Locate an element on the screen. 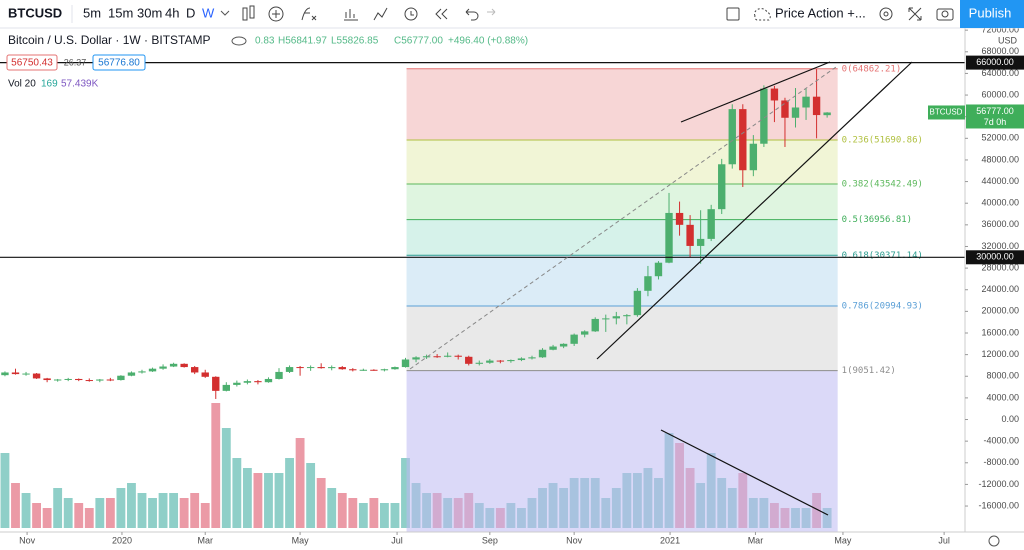 The width and height of the screenshot is (1024, 550). x-tick-label: Sep is located at coordinates (490, 540).